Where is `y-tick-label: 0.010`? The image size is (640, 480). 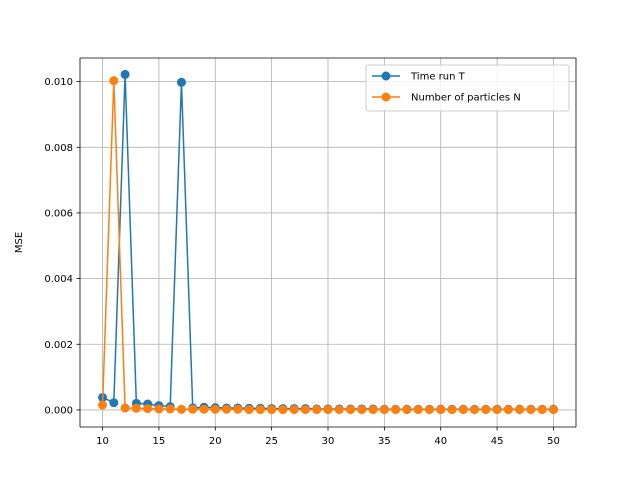
y-tick-label: 0.010 is located at coordinates (58, 82).